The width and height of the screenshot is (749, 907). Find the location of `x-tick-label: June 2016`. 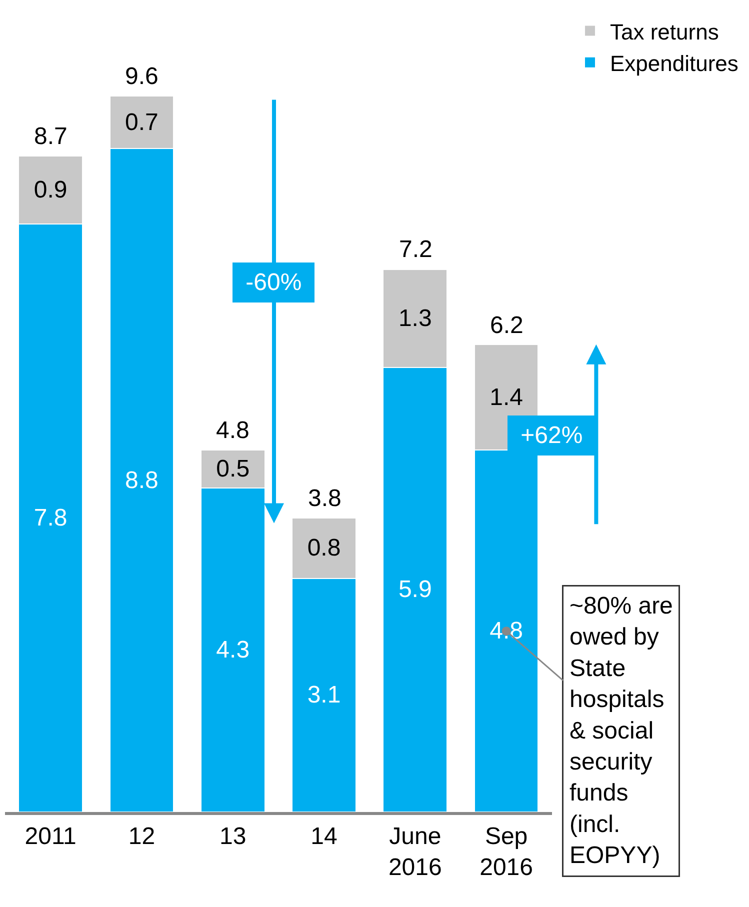

x-tick-label: June 2016 is located at coordinates (415, 851).